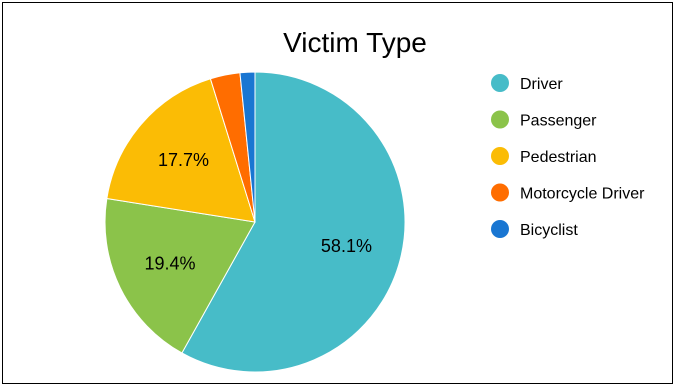  Describe the element at coordinates (180, 275) in the screenshot. I see `pie-slice-passenger` at that location.